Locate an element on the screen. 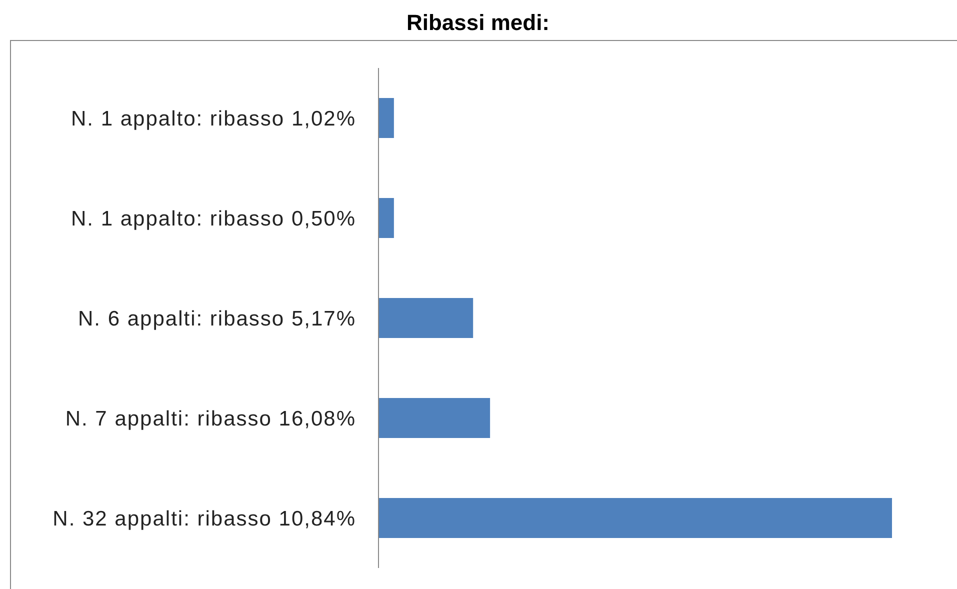 Image resolution: width=957 pixels, height=589 pixels. y-tick-label: N. 6 appalti: ribasso 5,17% is located at coordinates (217, 318).